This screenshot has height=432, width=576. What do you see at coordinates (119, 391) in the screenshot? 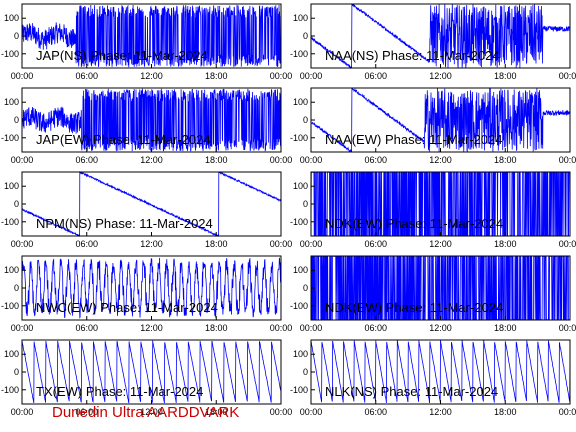
I see `panel-title: TX(EW) Phase: 11-Mar-2024` at bounding box center [119, 391].